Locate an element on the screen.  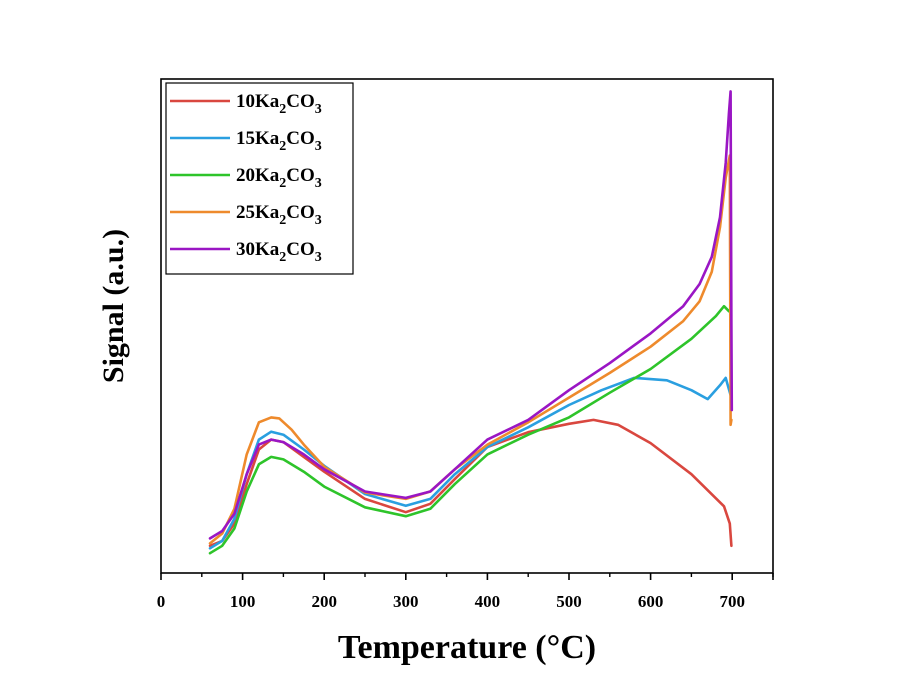
series-line-15Ka2CO3 is located at coordinates (470, 463).